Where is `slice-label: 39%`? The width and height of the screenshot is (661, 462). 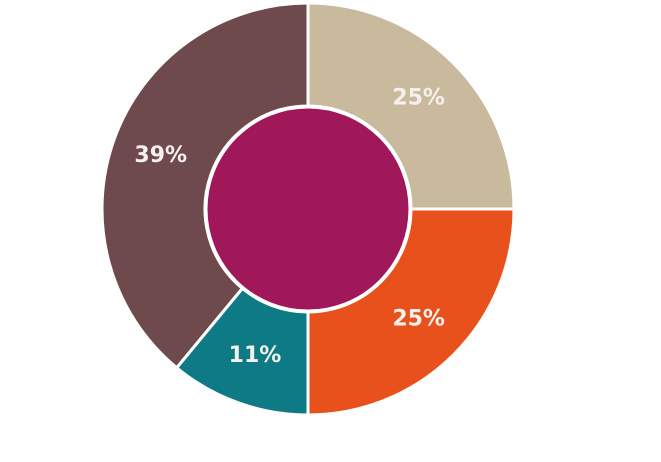 slice-label: 39% is located at coordinates (160, 155).